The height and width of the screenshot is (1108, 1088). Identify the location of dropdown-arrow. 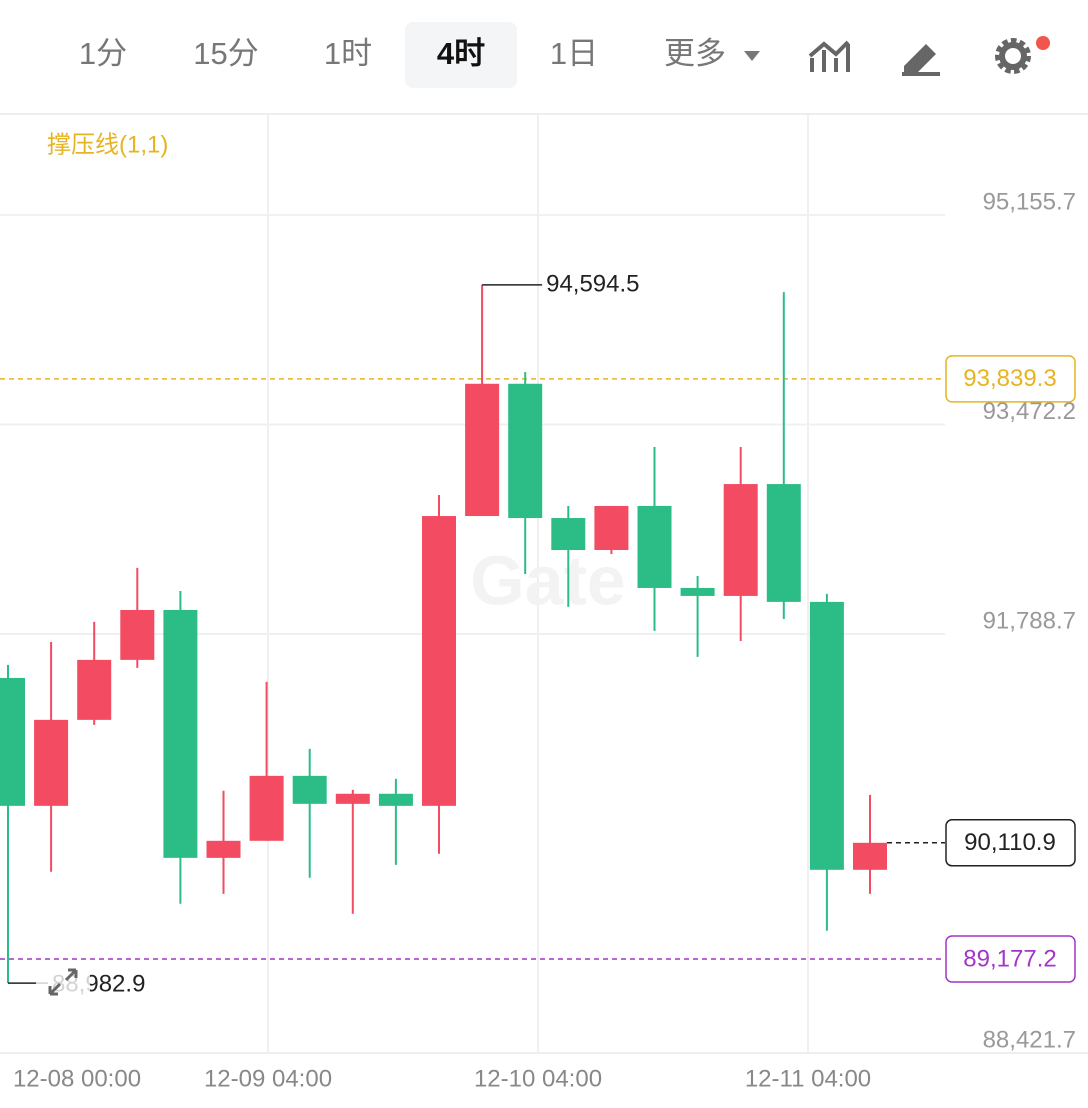
(752, 56).